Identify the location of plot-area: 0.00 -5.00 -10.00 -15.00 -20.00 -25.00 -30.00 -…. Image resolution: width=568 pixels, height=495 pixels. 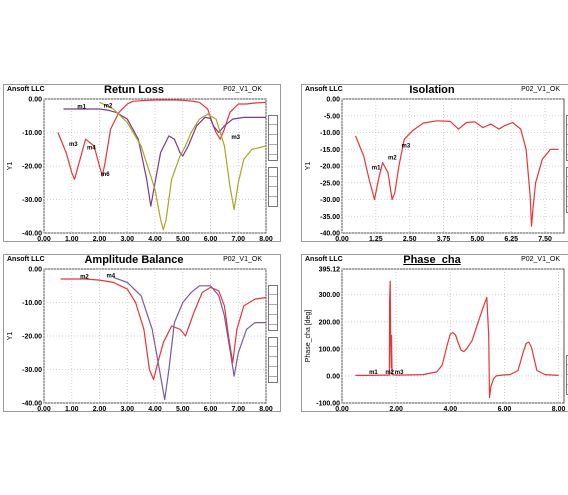
(435, 169).